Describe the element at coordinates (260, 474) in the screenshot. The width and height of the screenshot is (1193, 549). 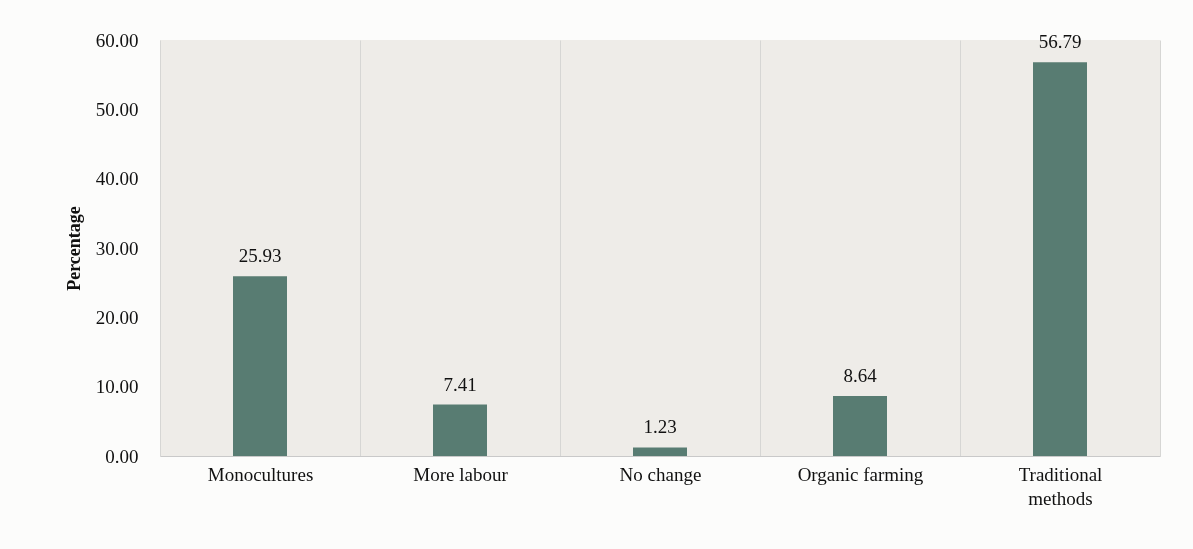
I see `x-tick-label: Monocultures` at that location.